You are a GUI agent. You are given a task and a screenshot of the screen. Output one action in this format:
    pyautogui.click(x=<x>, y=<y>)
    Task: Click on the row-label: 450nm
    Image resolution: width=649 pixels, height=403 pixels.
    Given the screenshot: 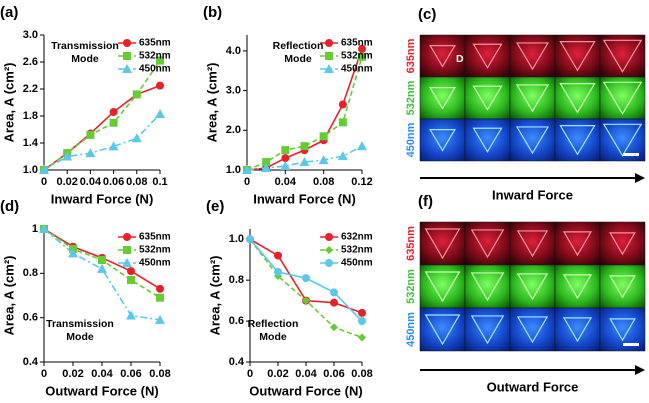 What is the action you would take?
    pyautogui.click(x=411, y=139)
    